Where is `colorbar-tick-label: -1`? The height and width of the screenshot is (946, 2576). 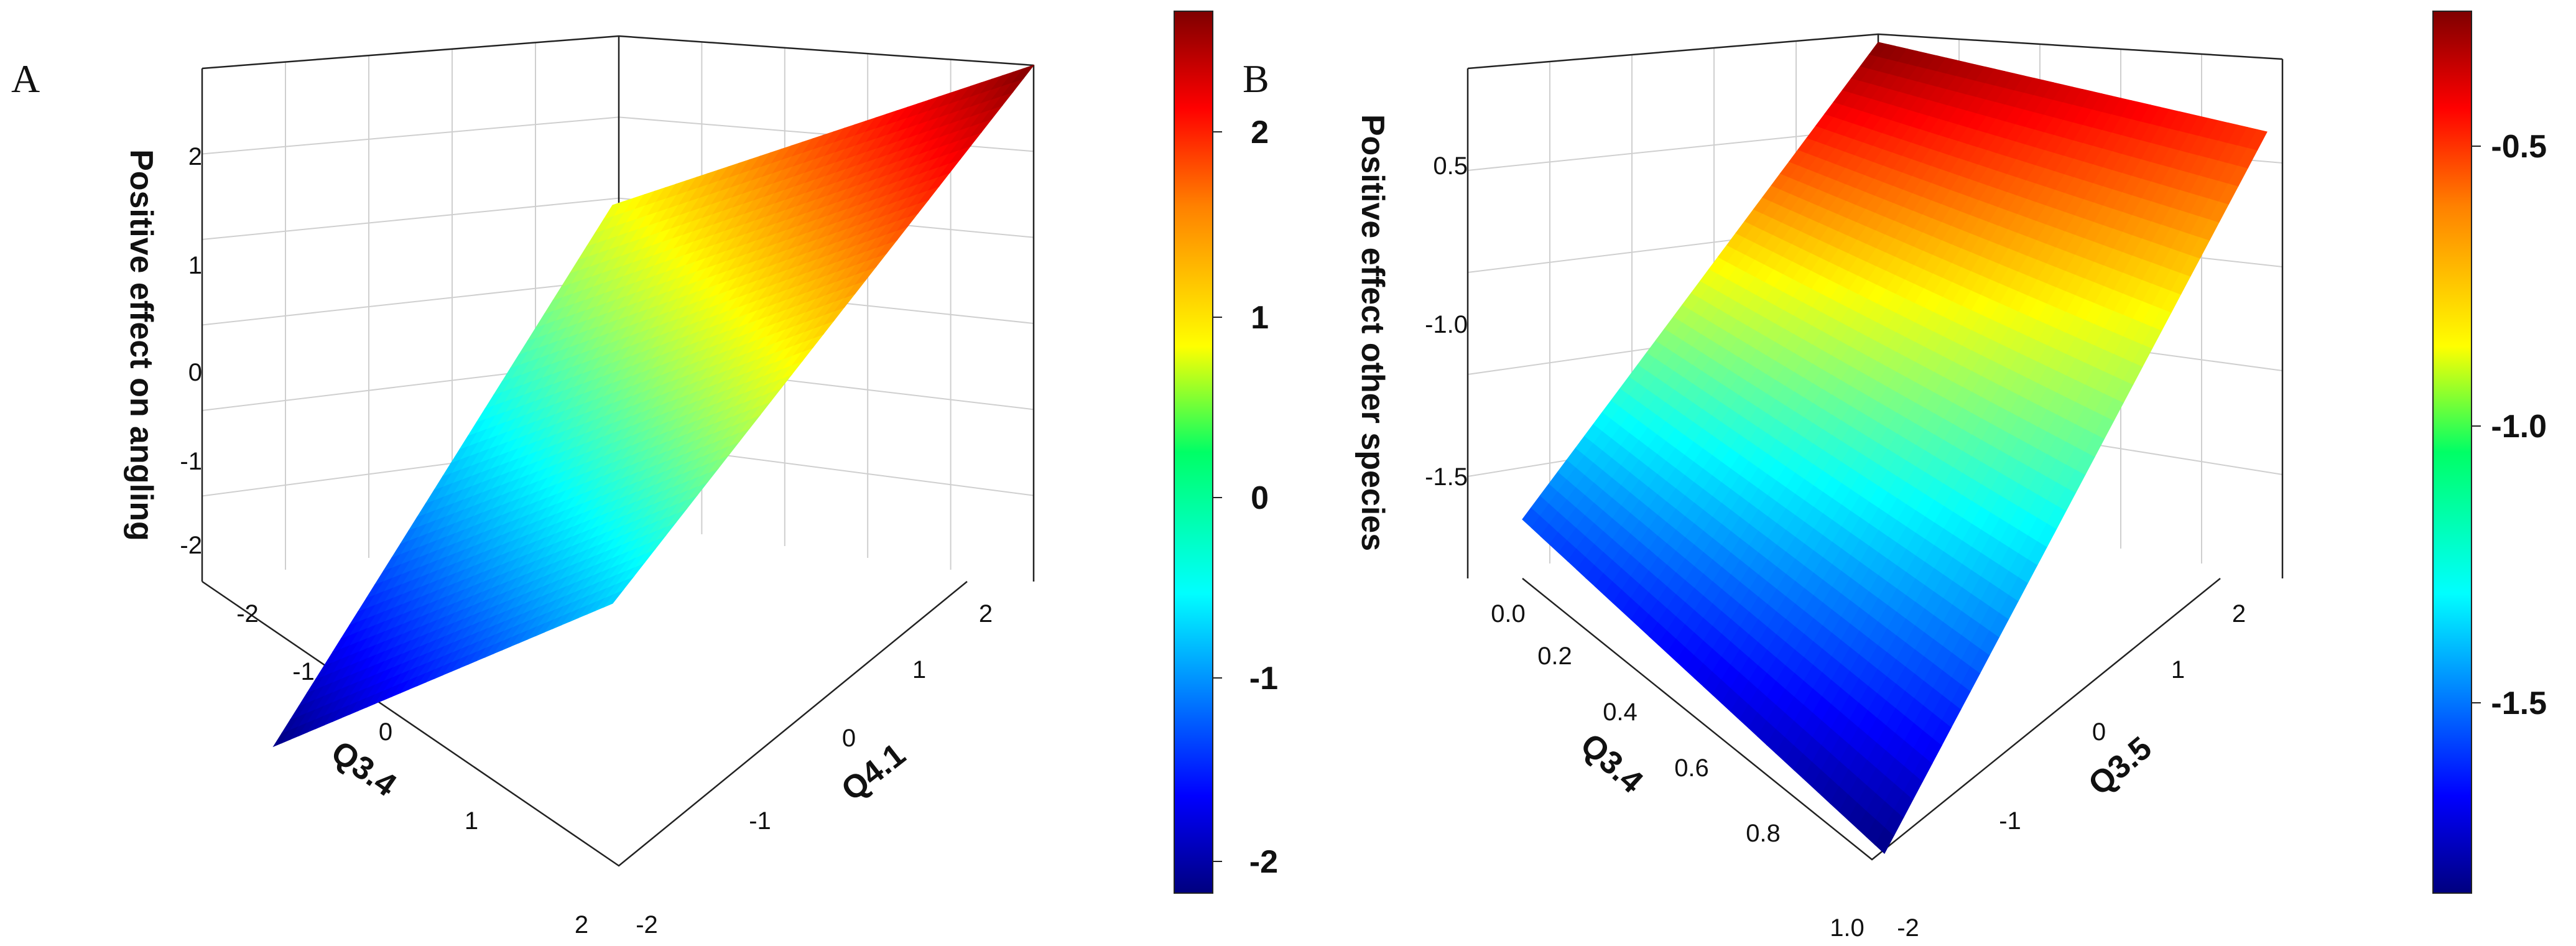 colorbar-tick-label: -1 is located at coordinates (1264, 679).